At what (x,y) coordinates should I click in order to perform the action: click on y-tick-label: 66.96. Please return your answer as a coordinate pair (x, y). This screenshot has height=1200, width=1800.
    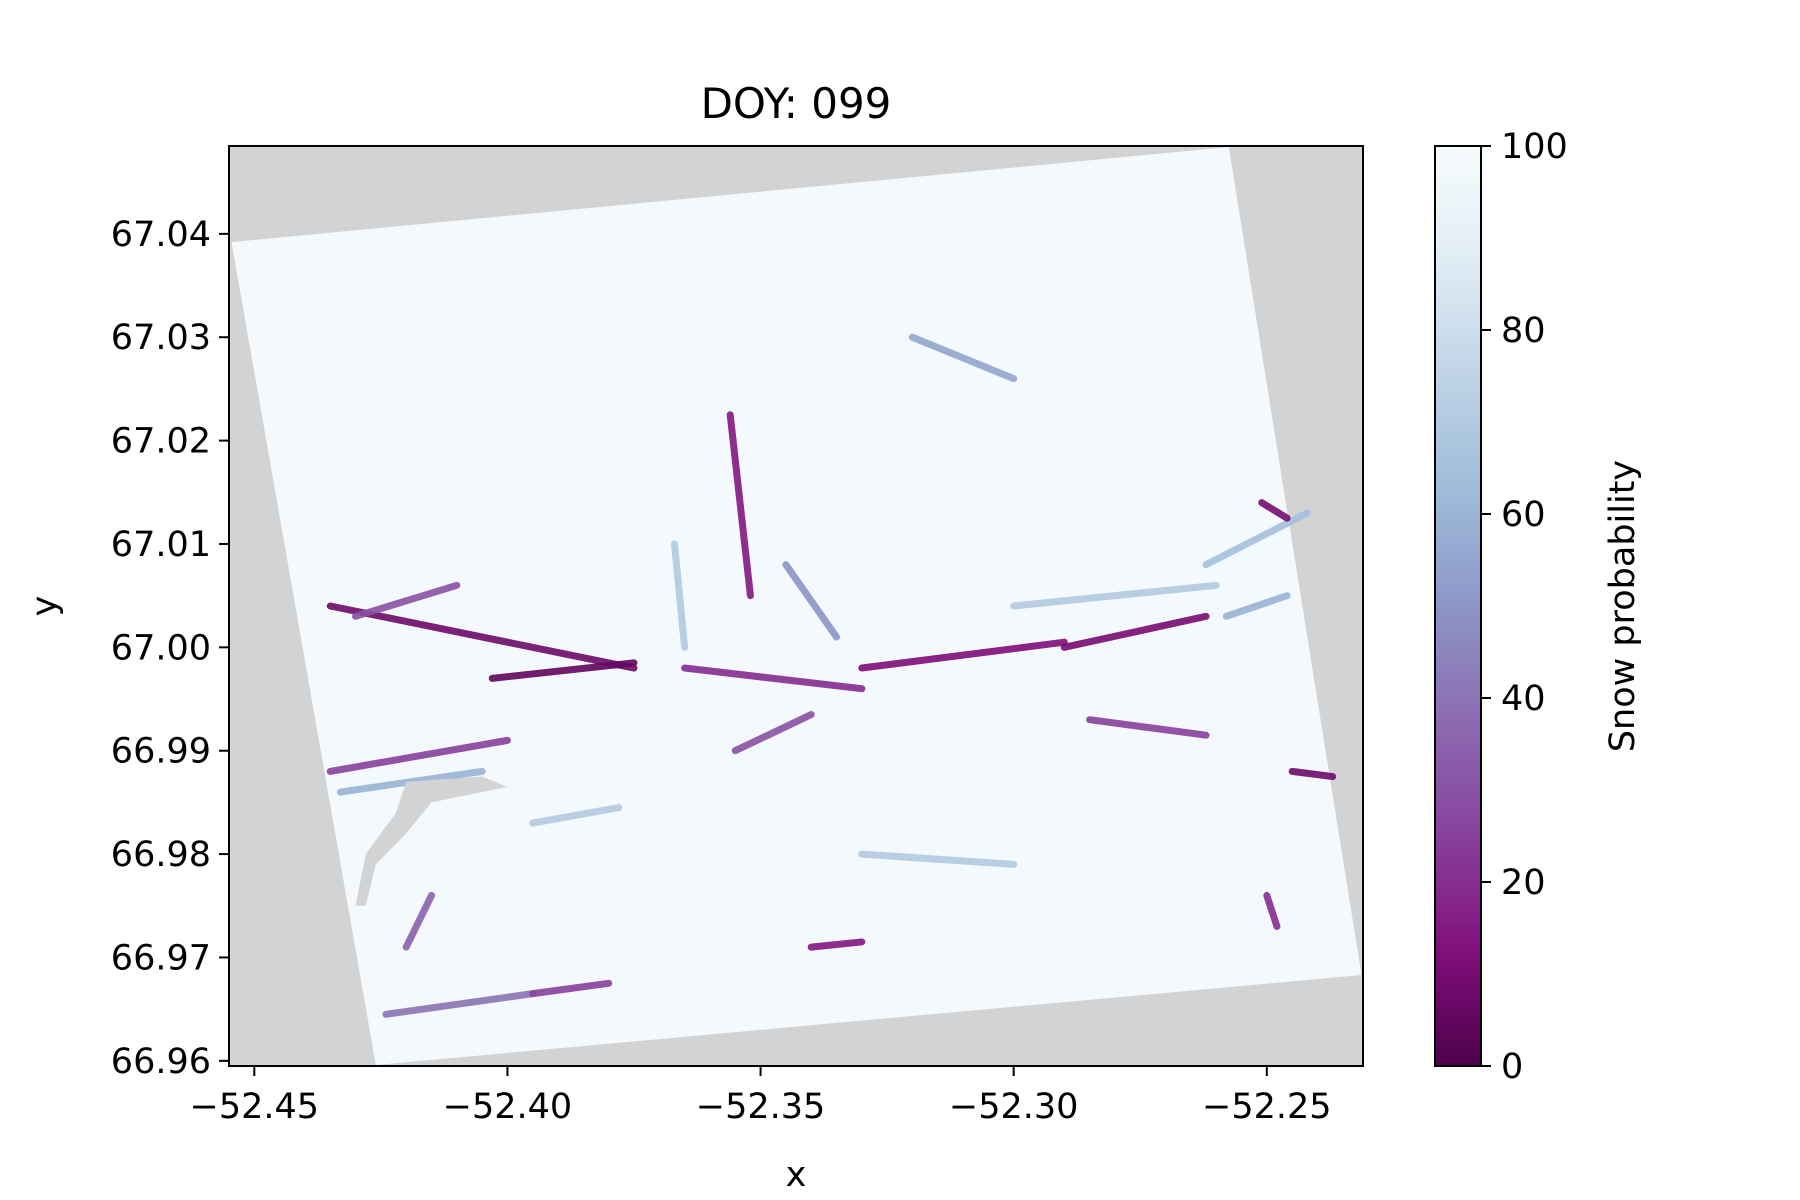
    Looking at the image, I should click on (161, 1062).